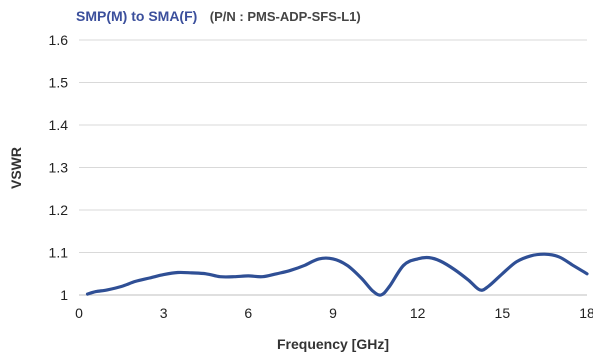 The height and width of the screenshot is (356, 593). What do you see at coordinates (586, 313) in the screenshot?
I see `x-tick-label: 18` at bounding box center [586, 313].